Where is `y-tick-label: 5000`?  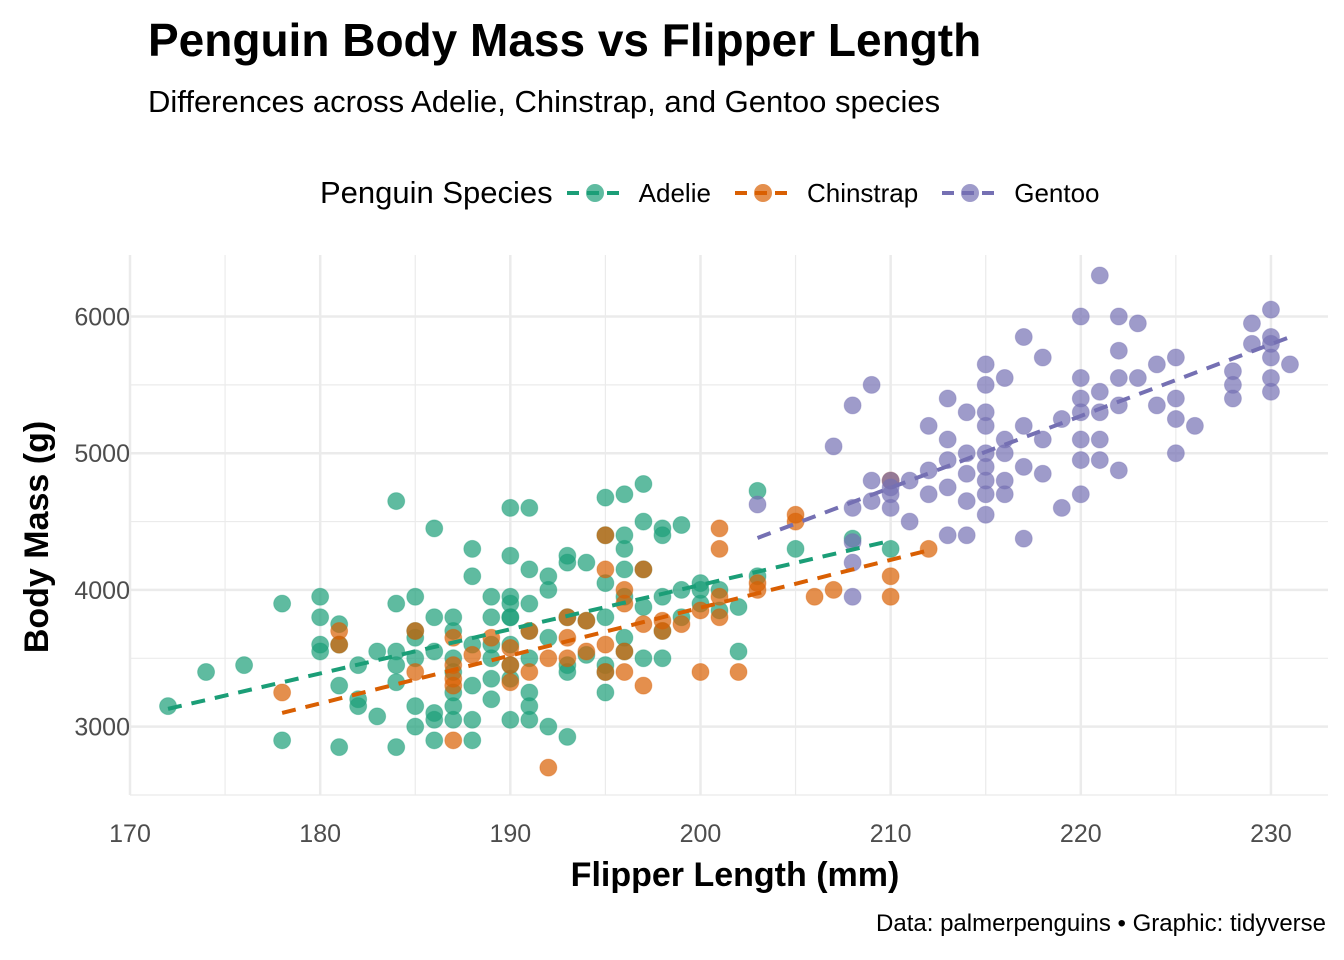 y-tick-label: 5000 is located at coordinates (102, 454).